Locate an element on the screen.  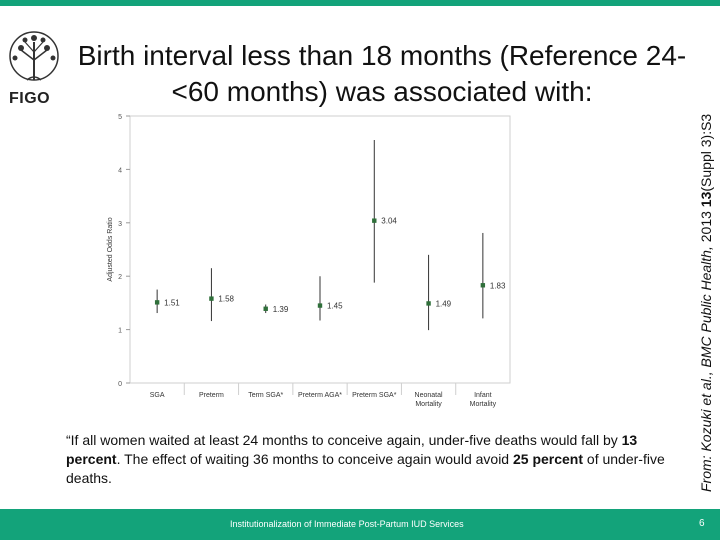
quote-part-3: of under-five deaths. is located at coordinates (365, 468).